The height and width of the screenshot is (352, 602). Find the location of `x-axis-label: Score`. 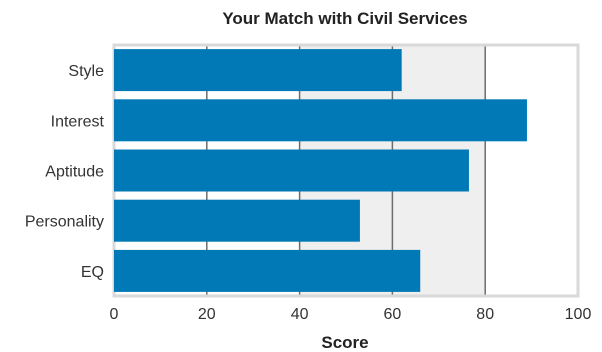

x-axis-label: Score is located at coordinates (344, 342).